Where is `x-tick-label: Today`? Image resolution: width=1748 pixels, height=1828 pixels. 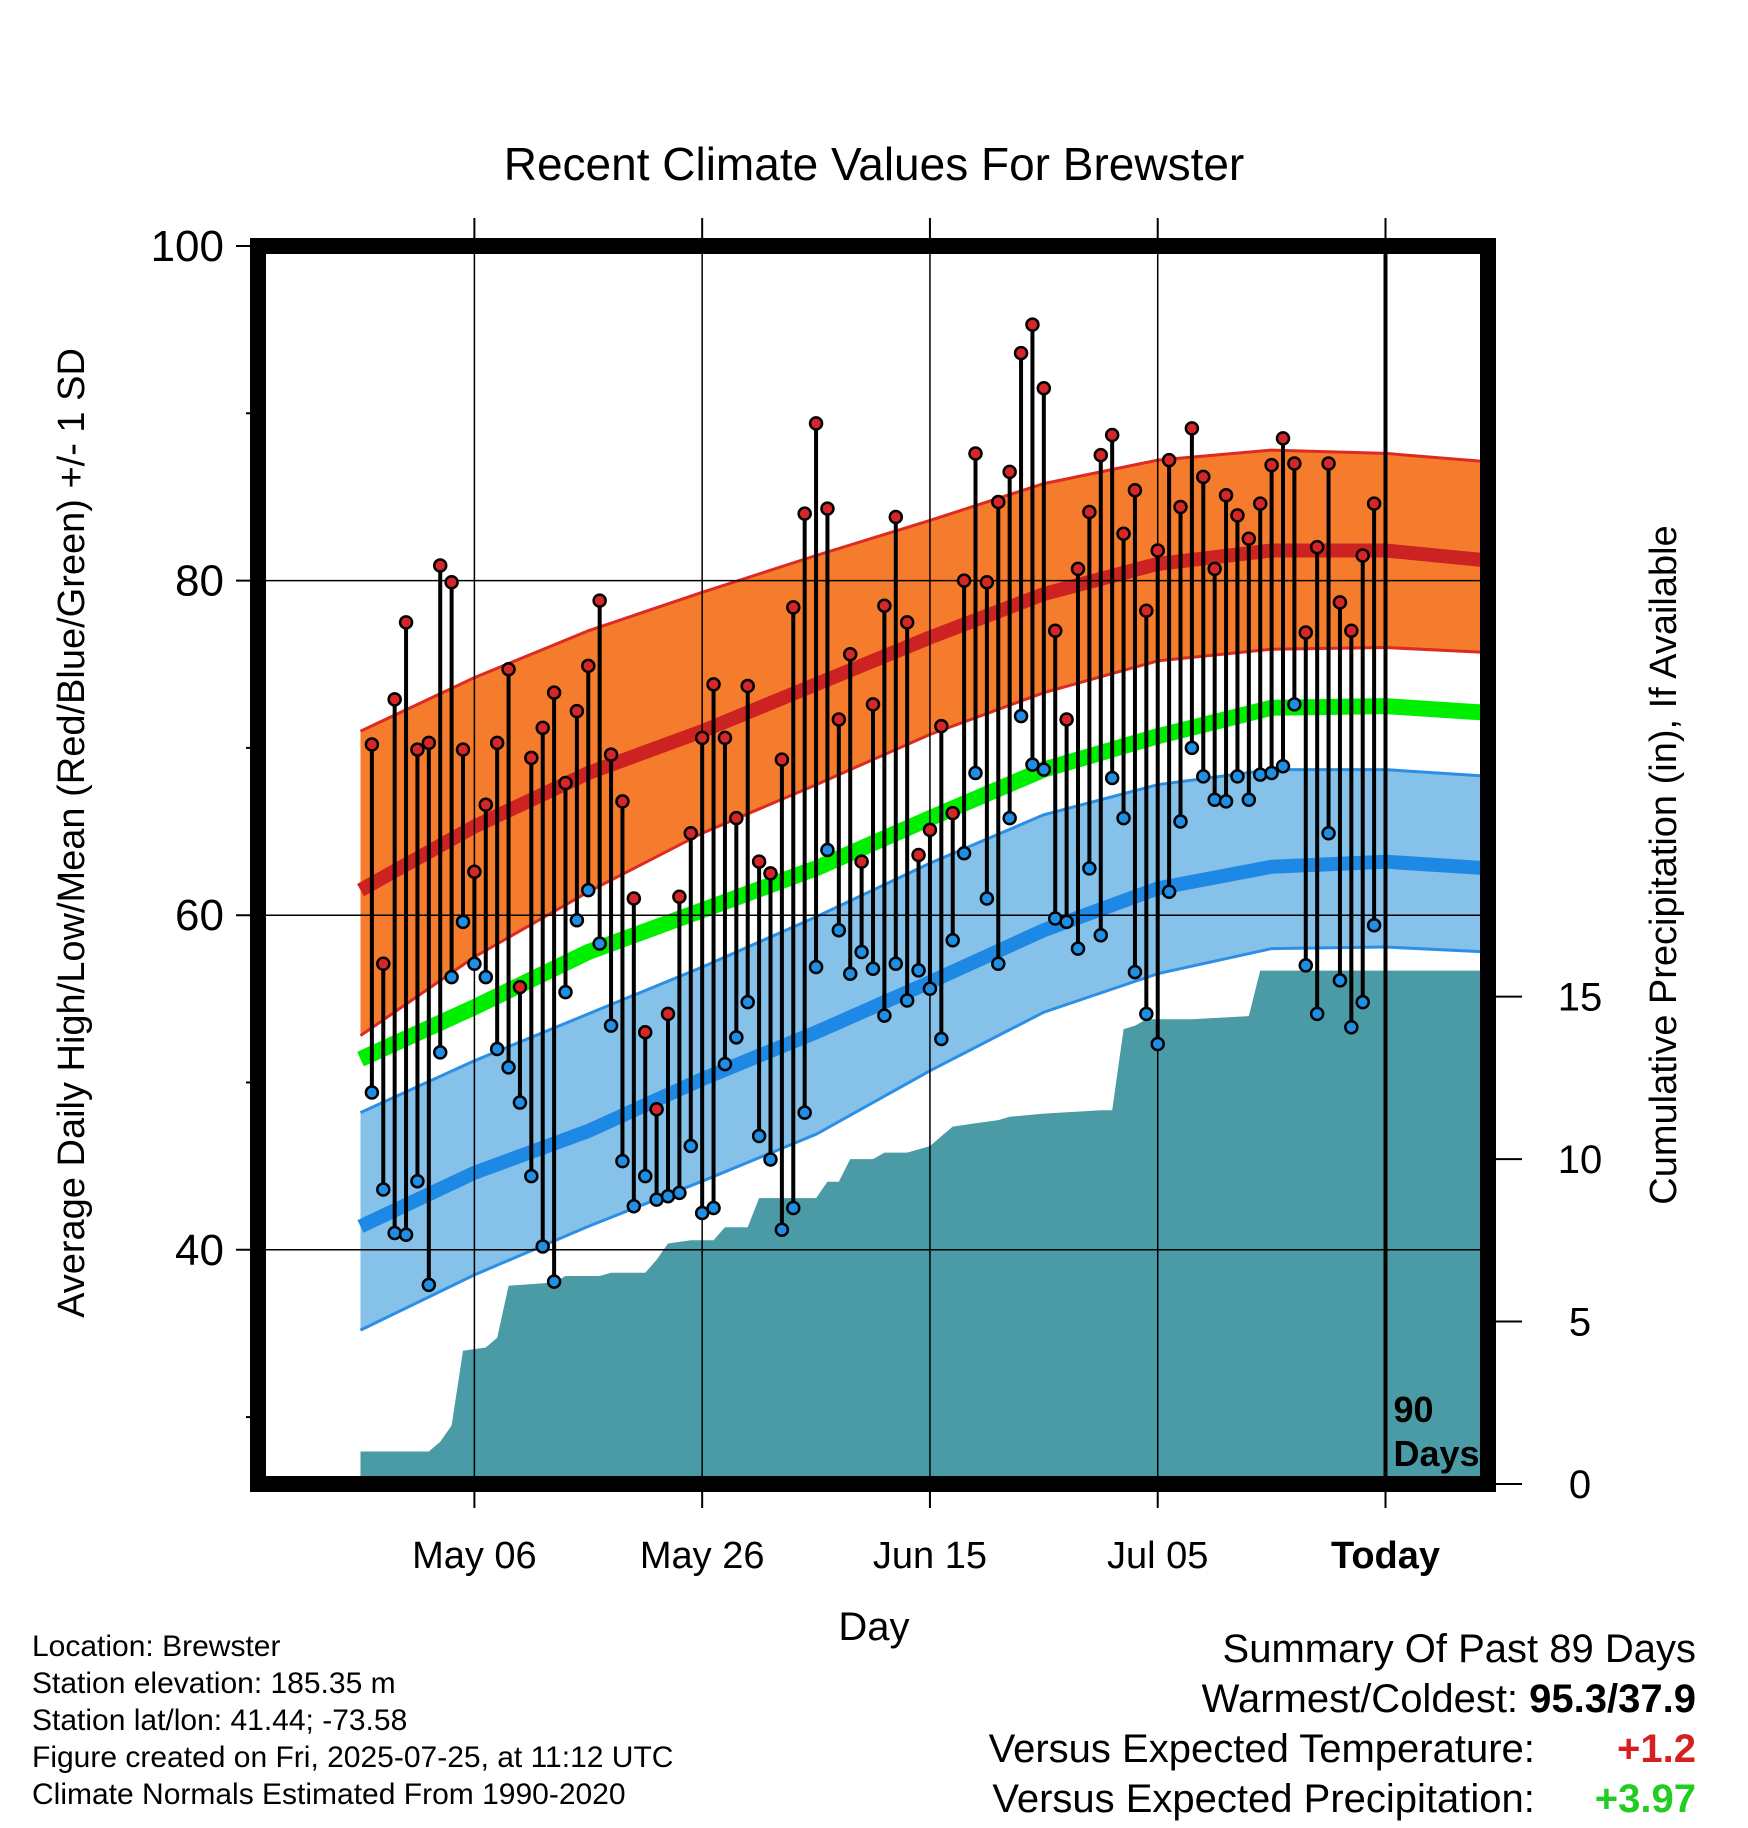 x-tick-label: Today is located at coordinates (1385, 1556).